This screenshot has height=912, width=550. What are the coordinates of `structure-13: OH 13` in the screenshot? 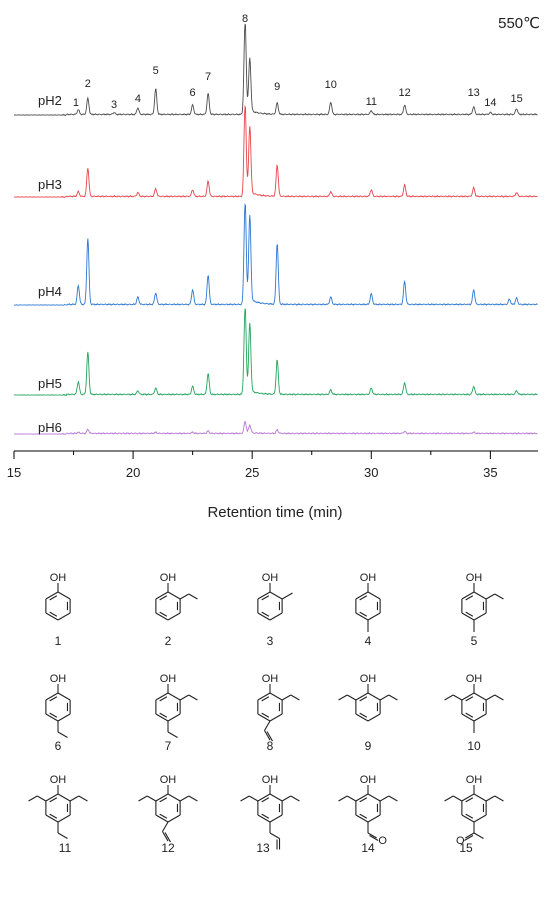 It's located at (270, 814).